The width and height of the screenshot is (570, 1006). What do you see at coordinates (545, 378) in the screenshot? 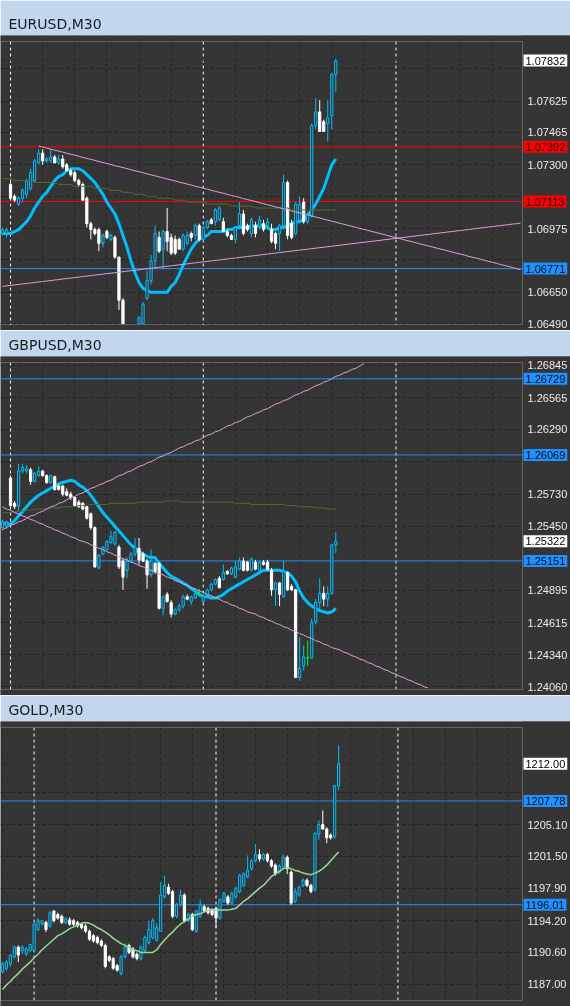
I see `ref-line-label: 1.26729` at bounding box center [545, 378].